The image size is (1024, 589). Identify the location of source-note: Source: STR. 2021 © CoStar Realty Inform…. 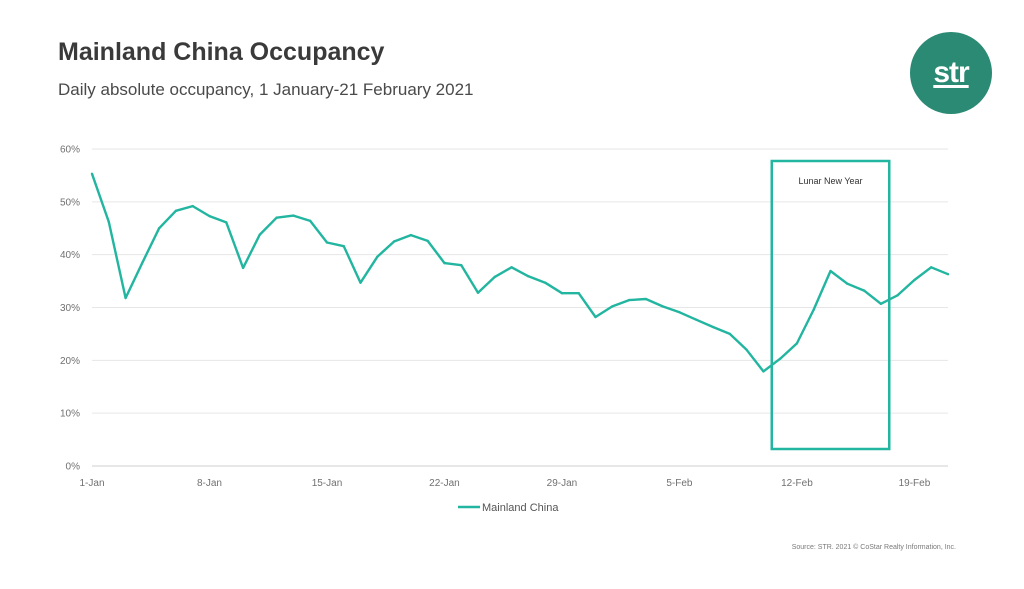
(873, 547).